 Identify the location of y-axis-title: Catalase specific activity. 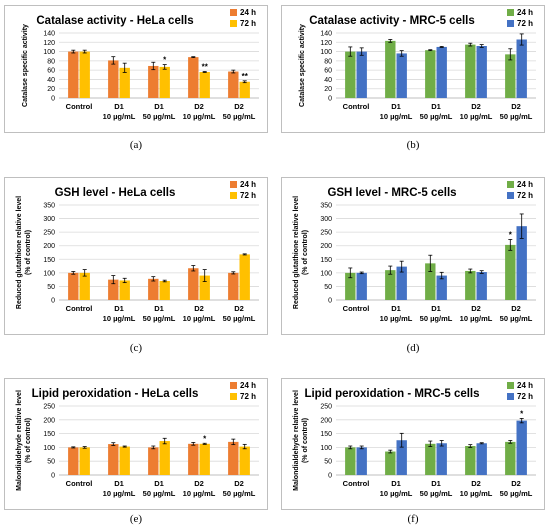
(302, 65).